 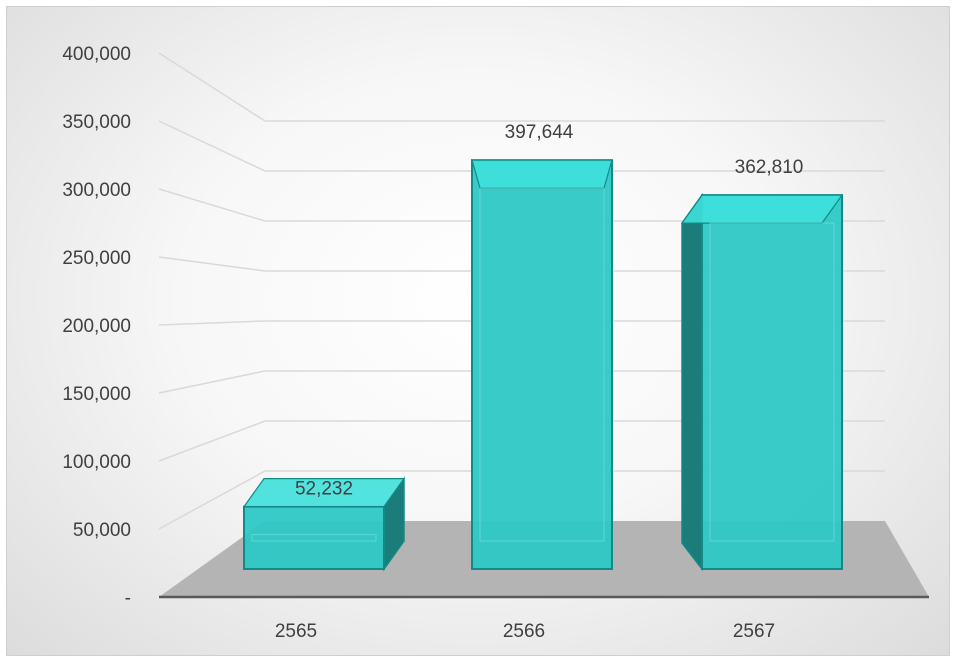 I want to click on y-tick-label: 150,000, so click(x=96, y=394).